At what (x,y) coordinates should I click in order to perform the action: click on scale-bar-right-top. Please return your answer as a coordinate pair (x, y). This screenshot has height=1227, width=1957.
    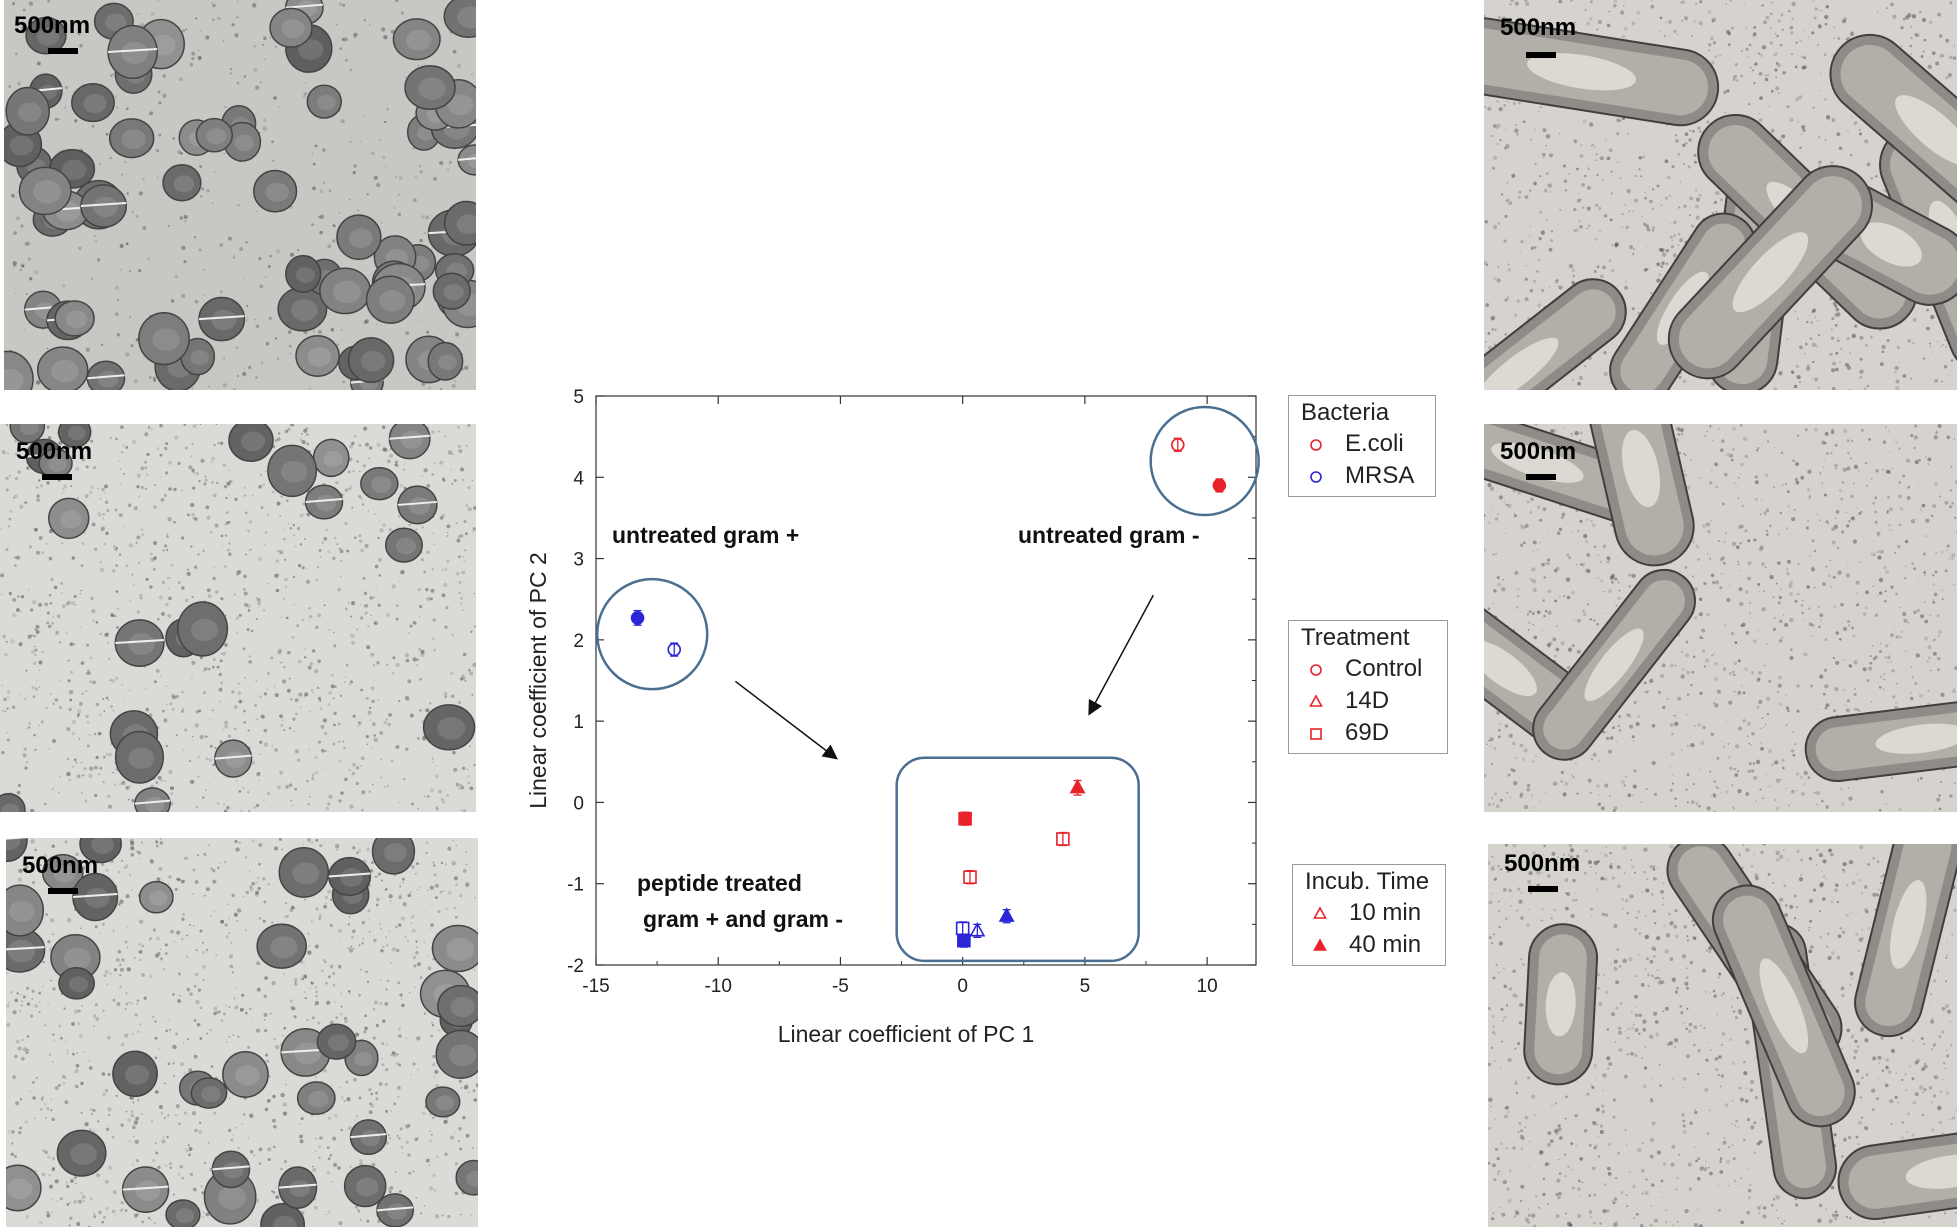
    Looking at the image, I should click on (1541, 55).